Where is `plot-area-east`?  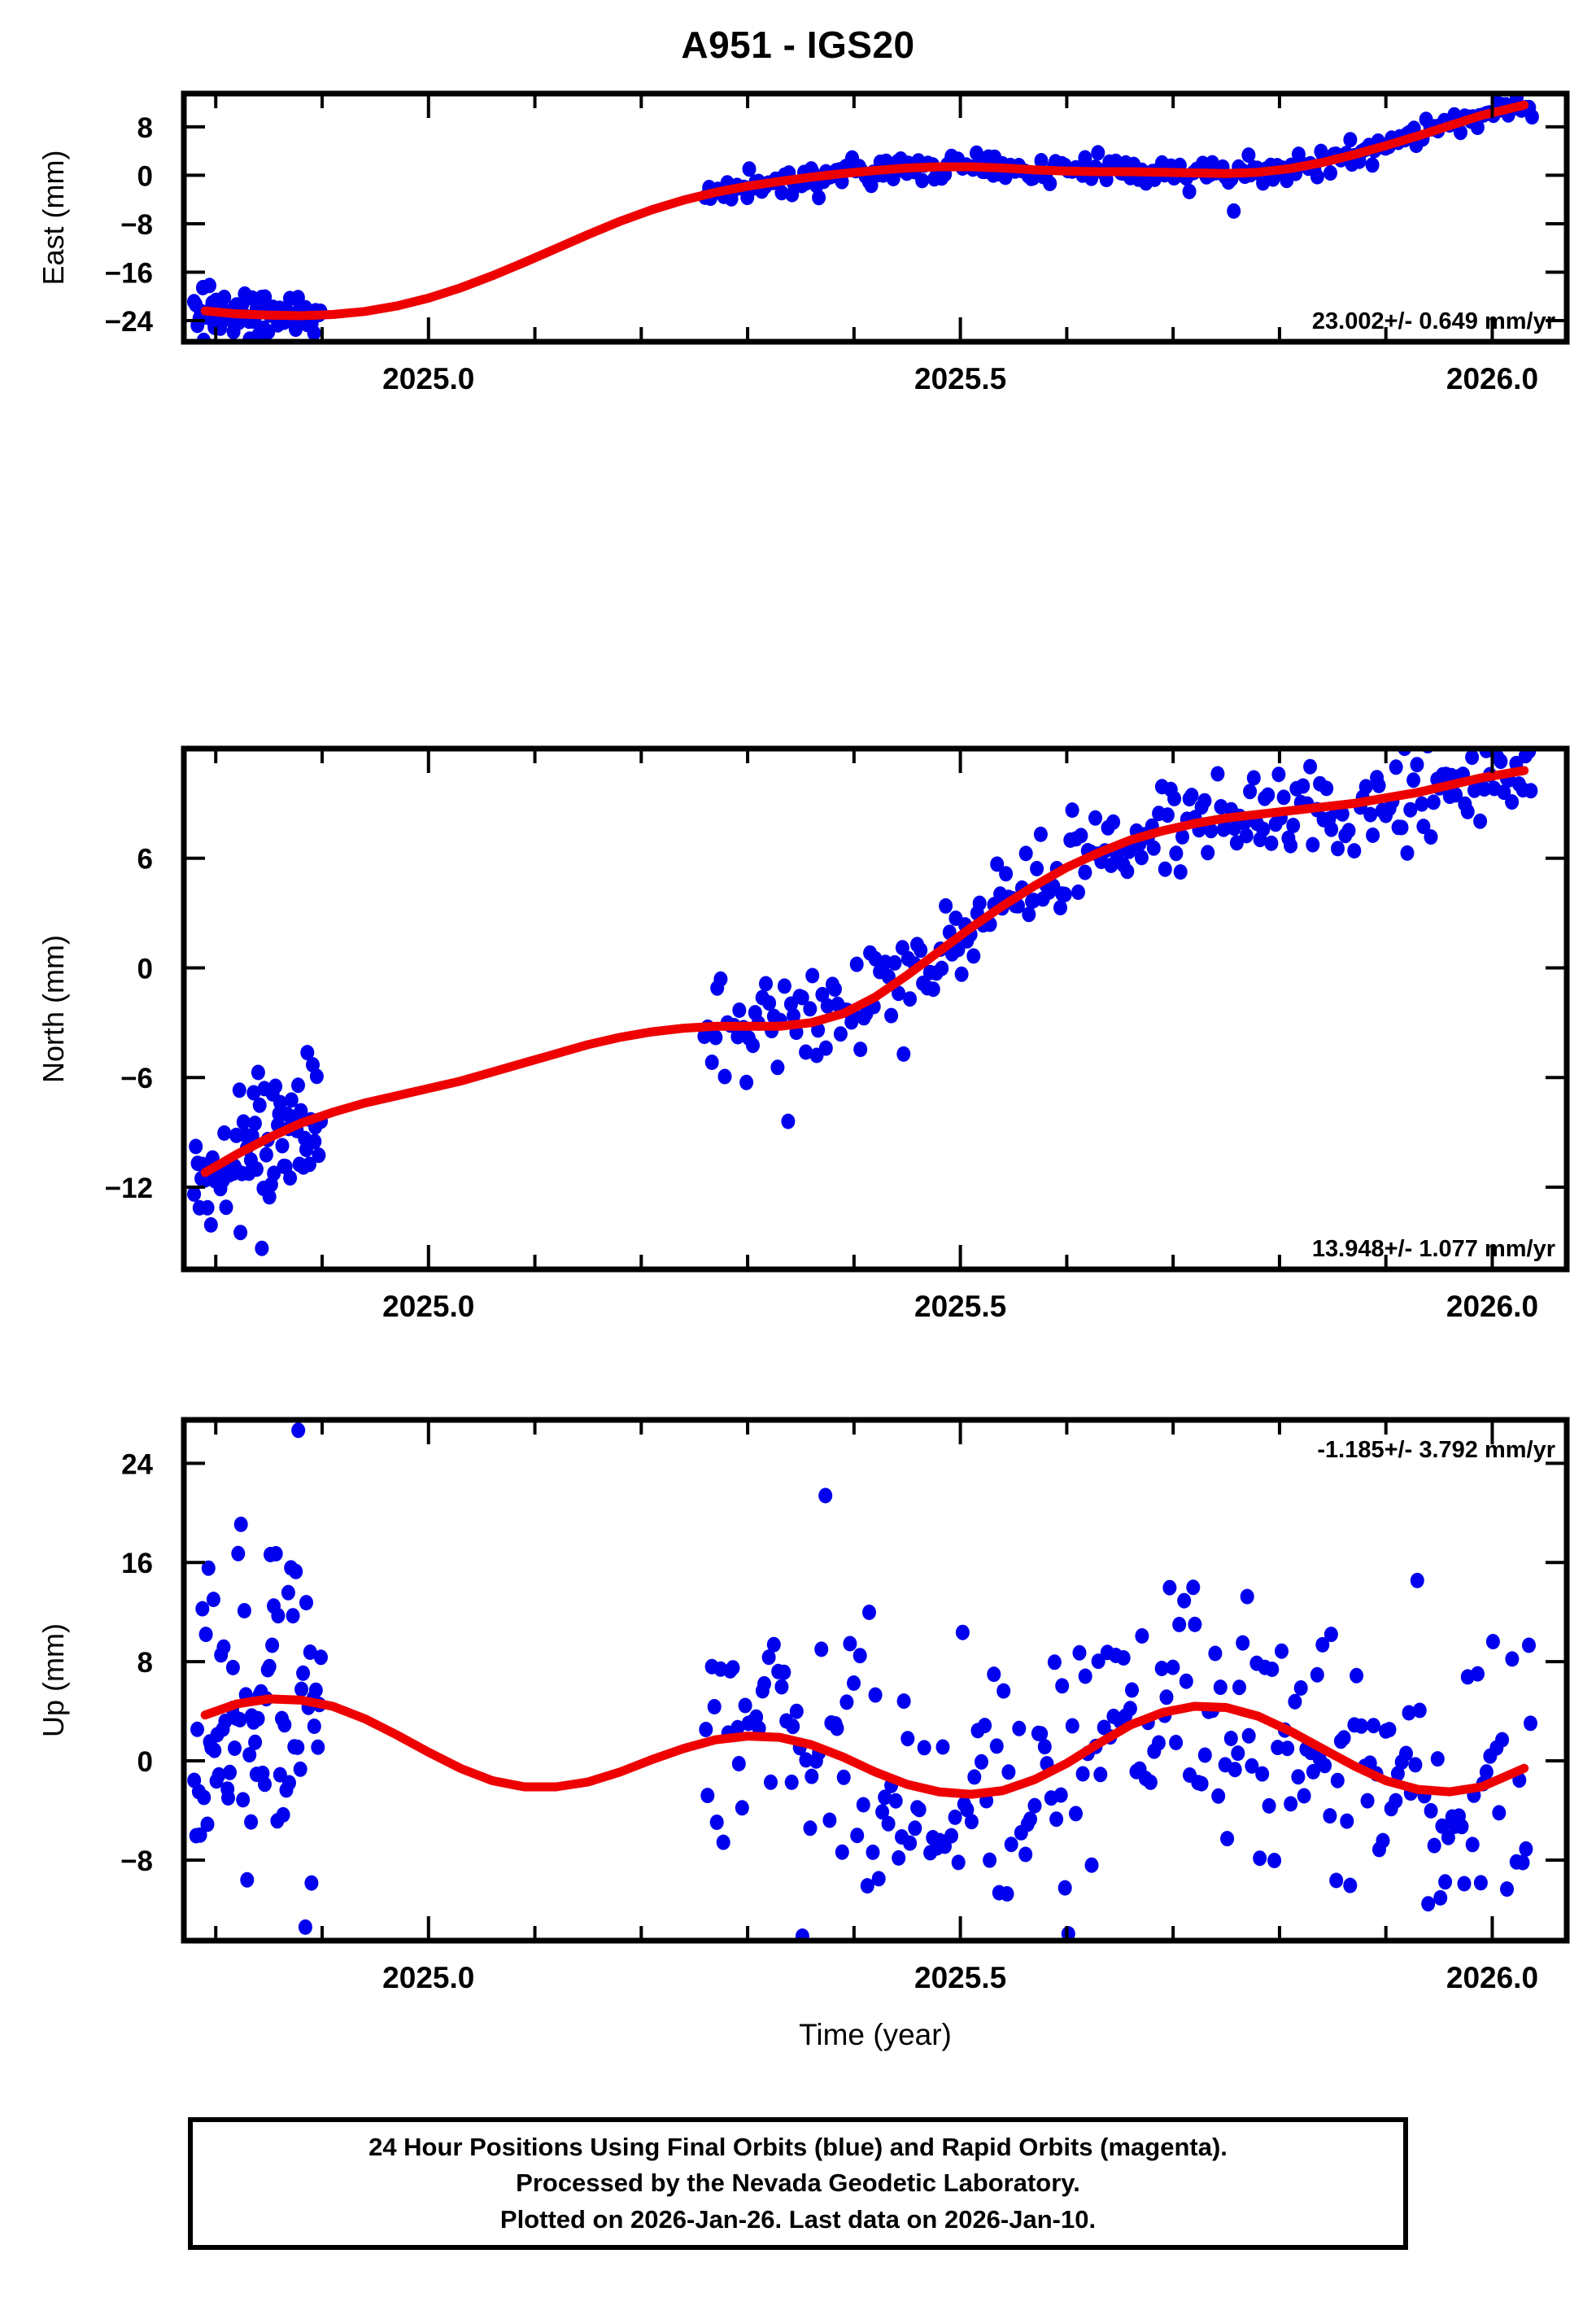
plot-area-east is located at coordinates (863, 218).